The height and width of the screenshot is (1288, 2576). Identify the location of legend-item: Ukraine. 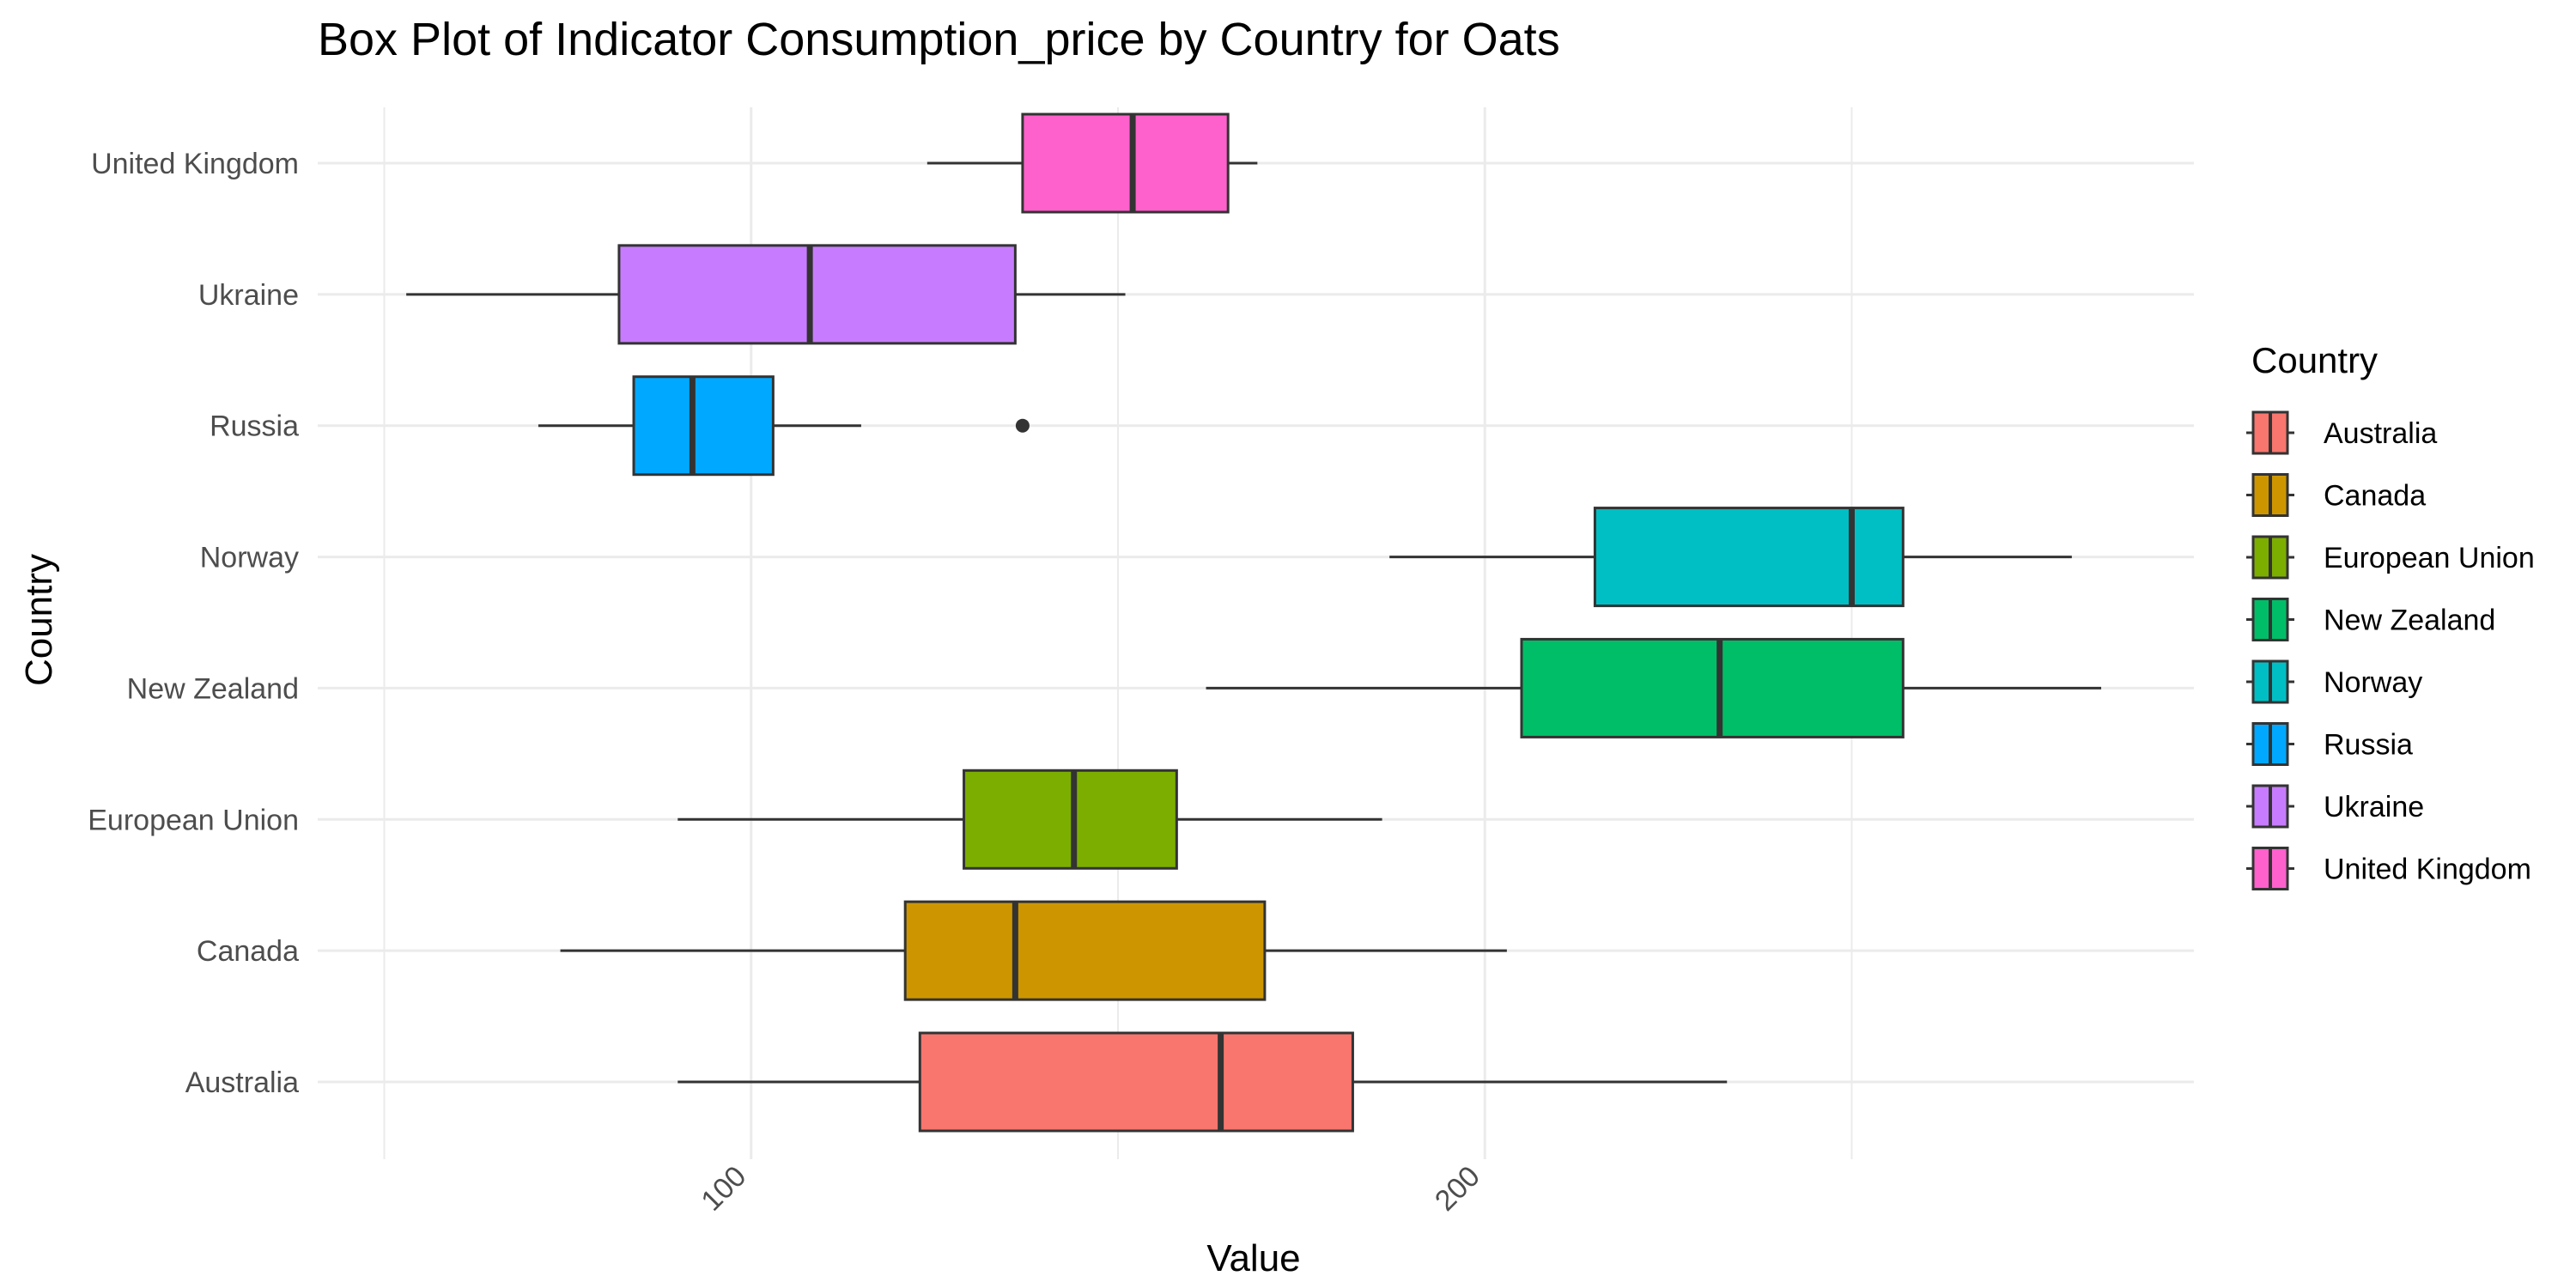
(2335, 806).